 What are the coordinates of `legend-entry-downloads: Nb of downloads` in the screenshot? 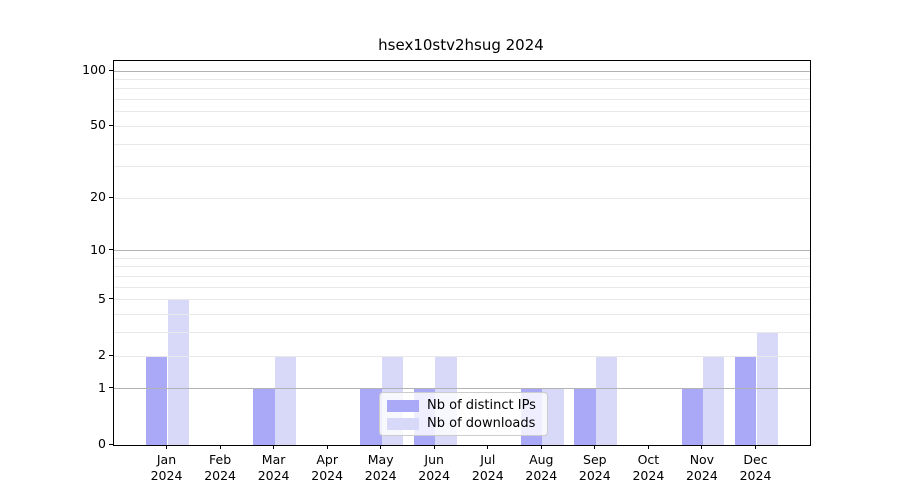 It's located at (467, 424).